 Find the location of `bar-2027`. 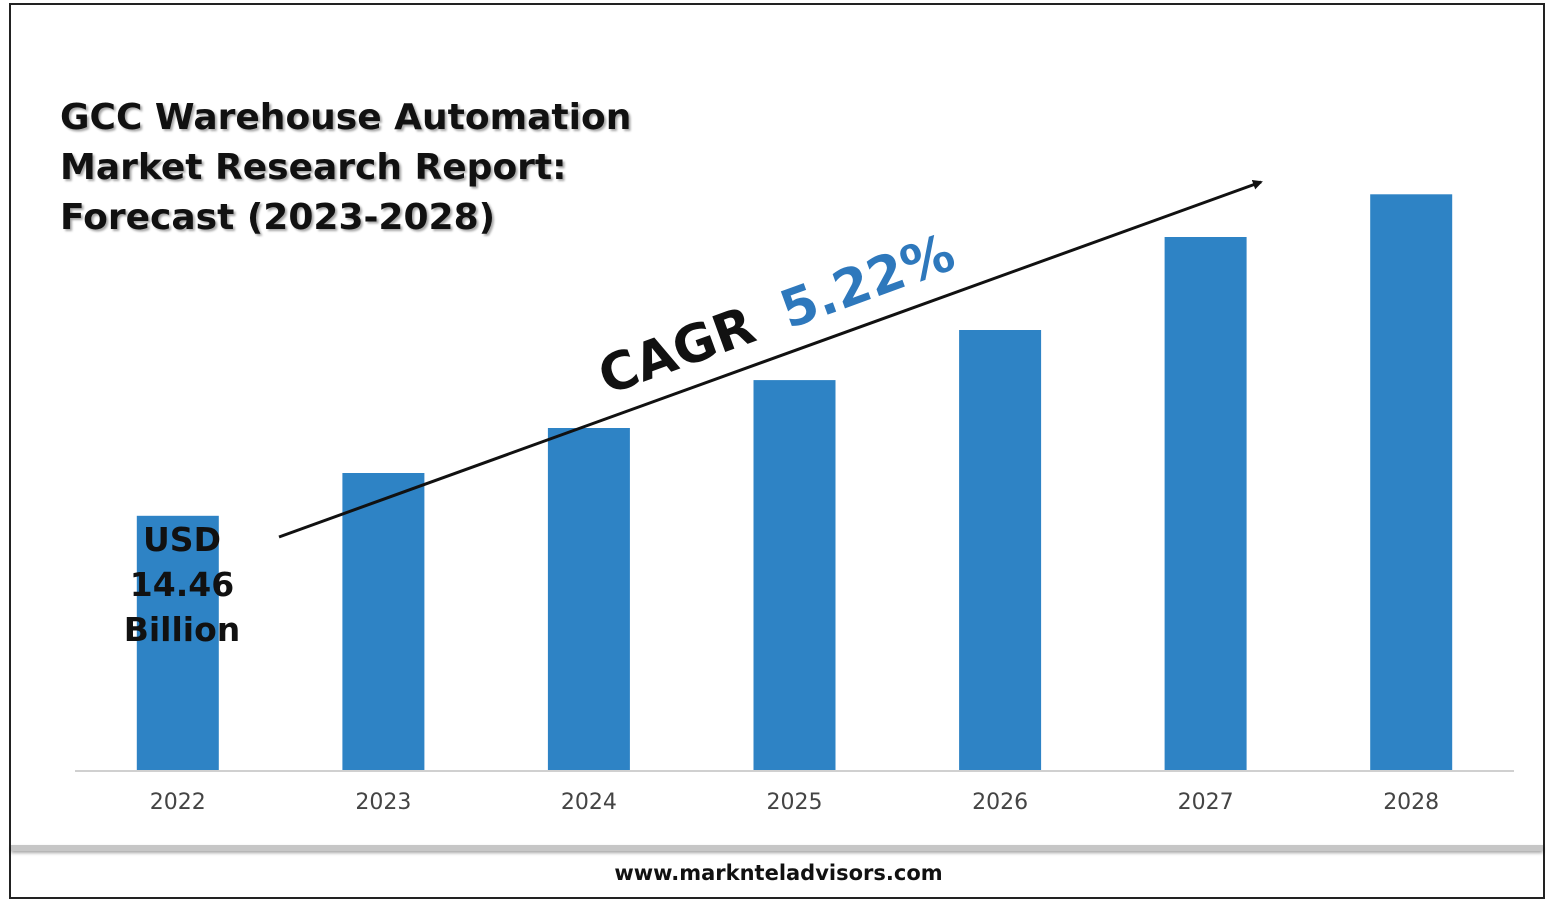

bar-2027 is located at coordinates (1205, 503).